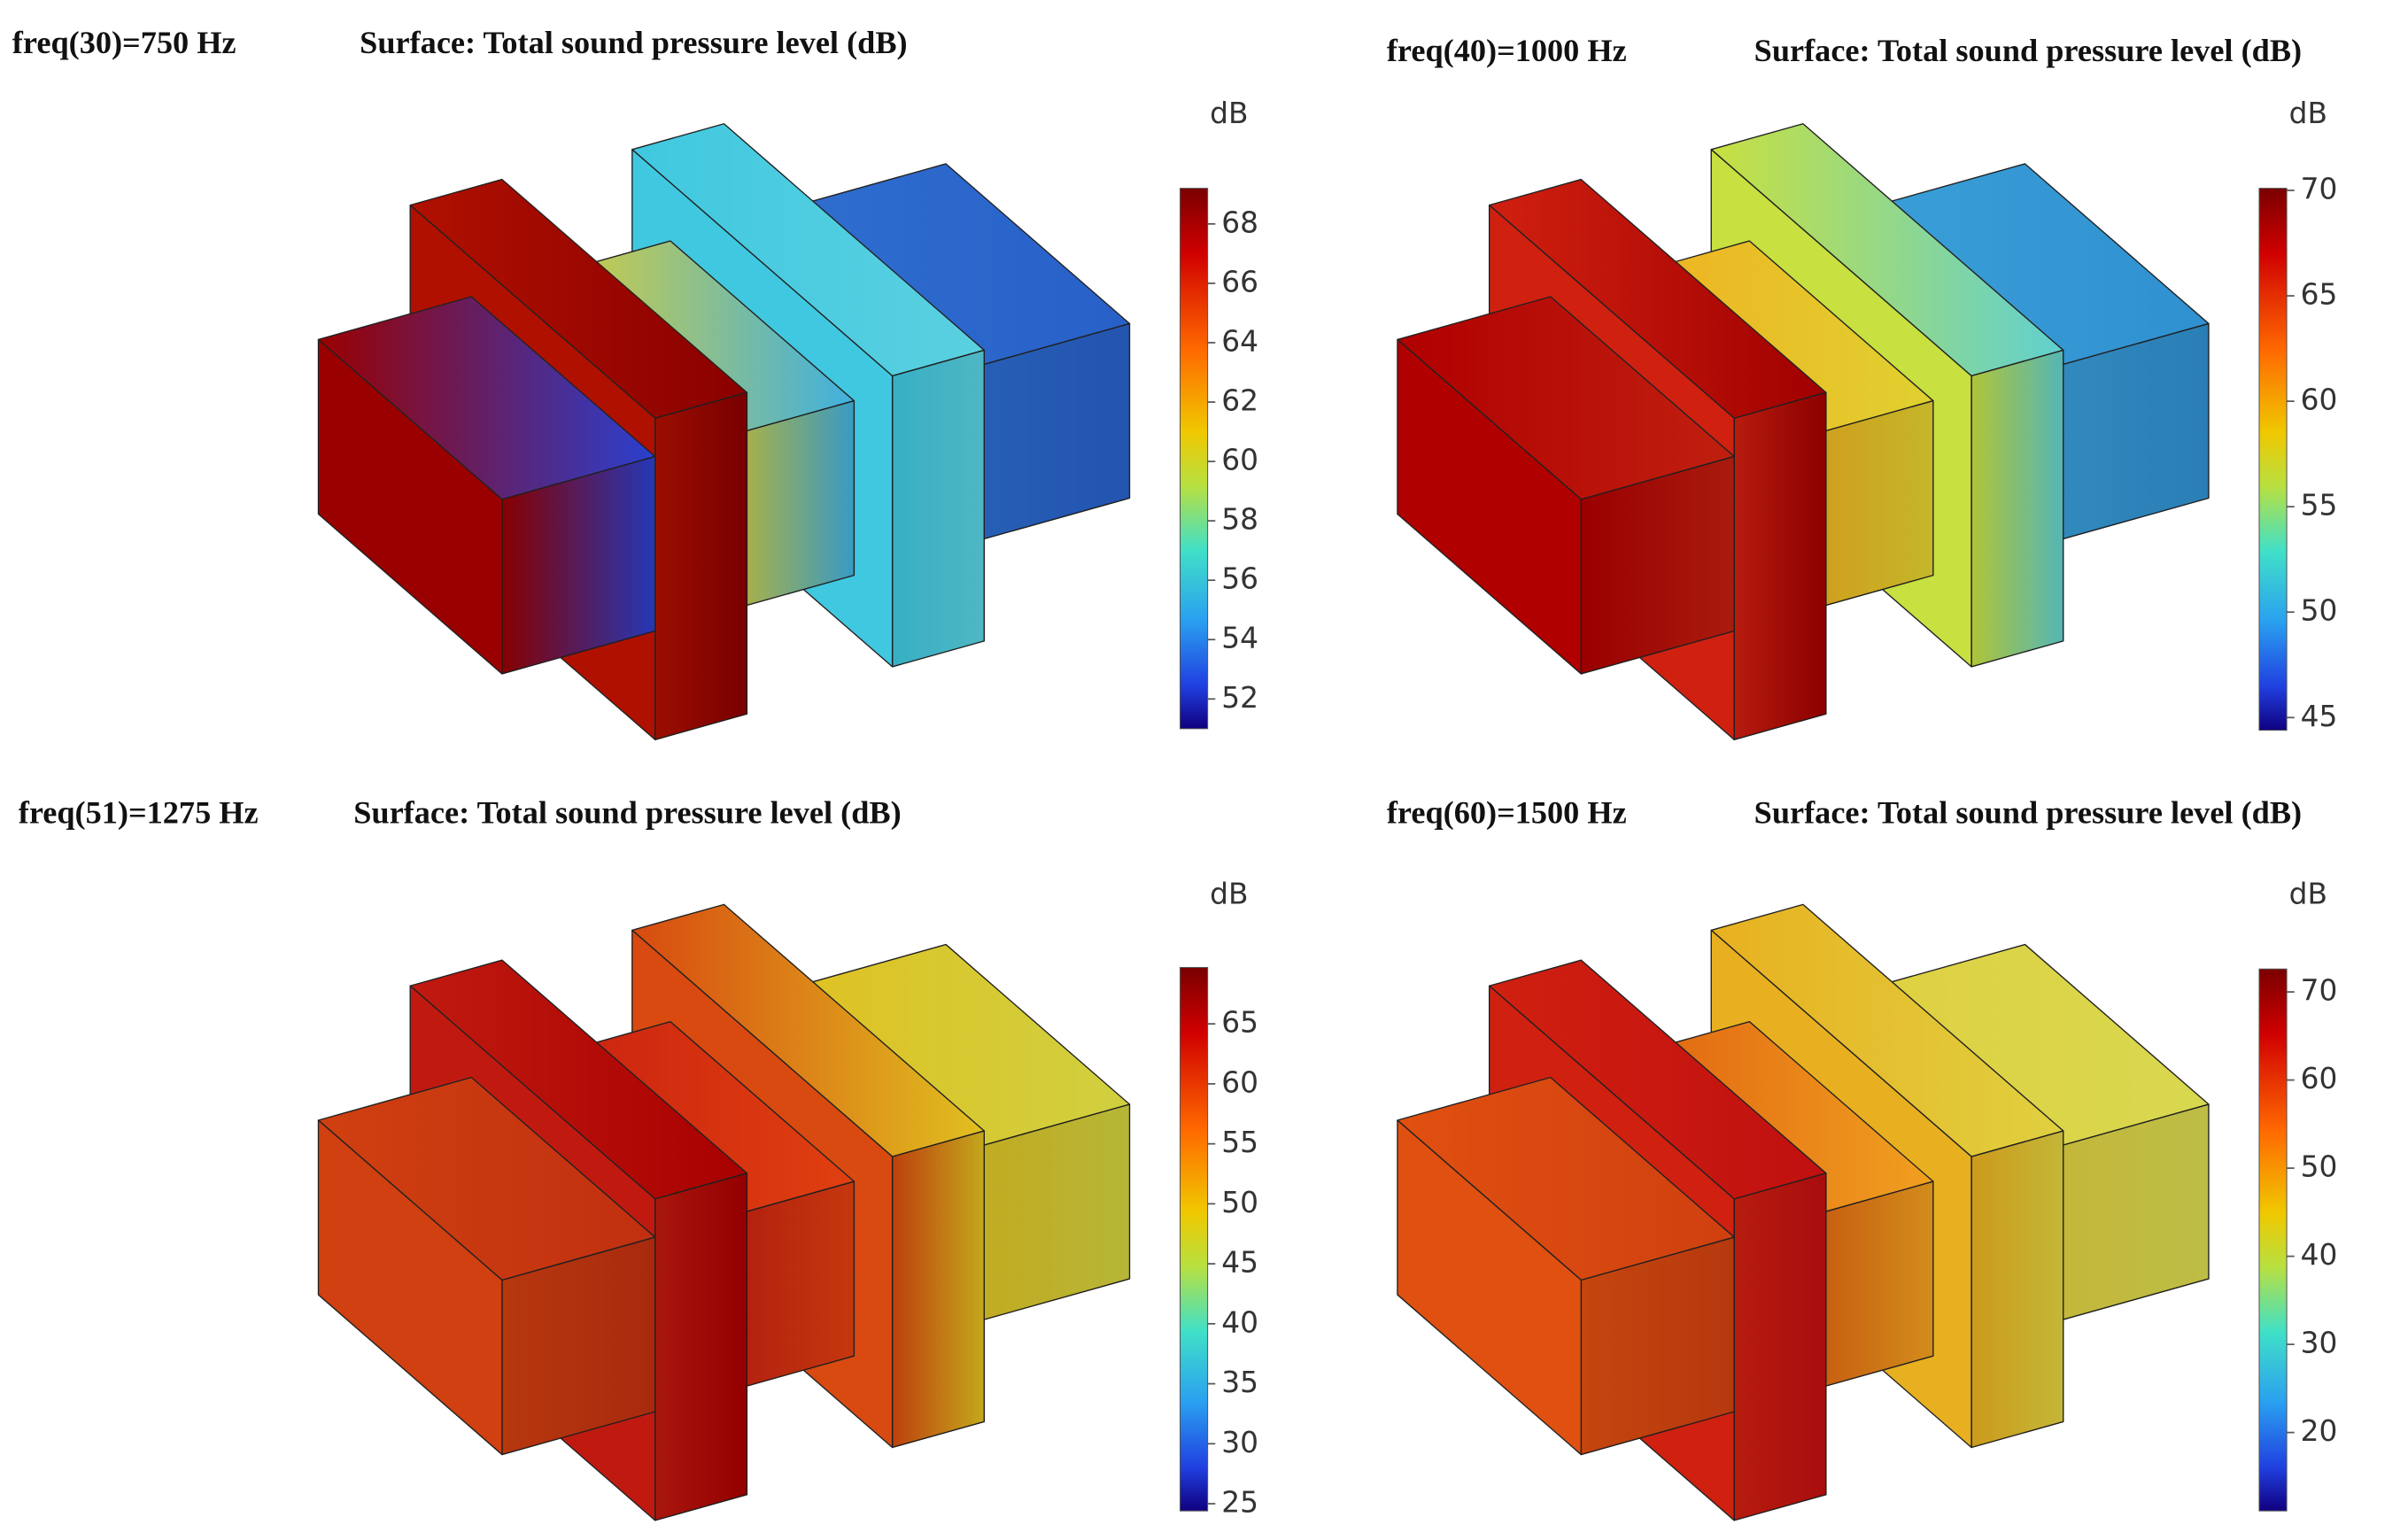  I want to click on freq-label: freq(40)=1000 Hz, so click(1507, 50).